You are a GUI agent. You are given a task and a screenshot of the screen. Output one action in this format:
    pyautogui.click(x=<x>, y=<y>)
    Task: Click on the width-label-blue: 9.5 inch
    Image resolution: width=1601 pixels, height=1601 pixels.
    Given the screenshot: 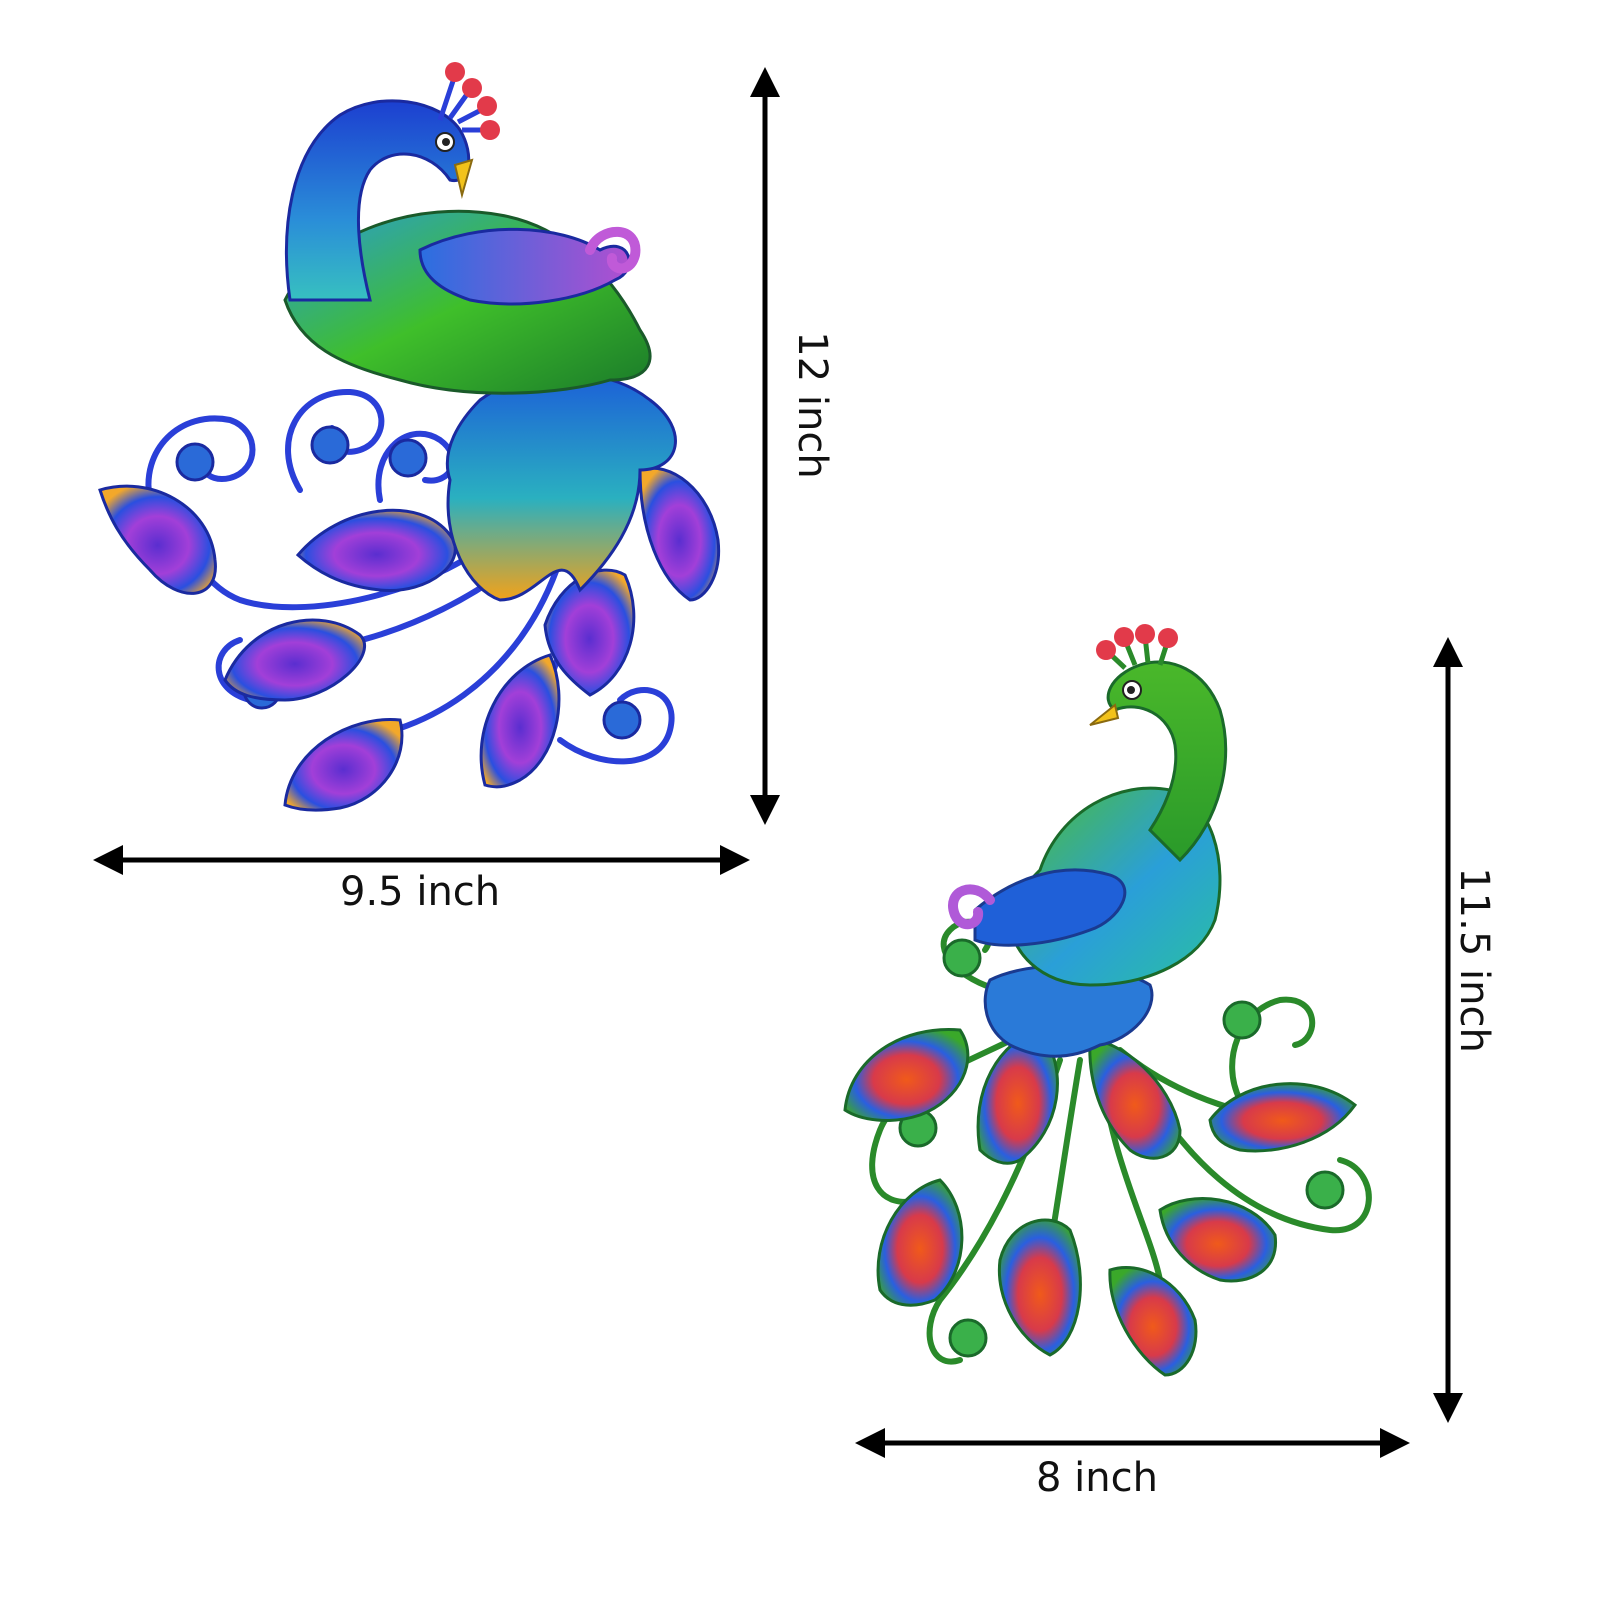 What is the action you would take?
    pyautogui.click(x=420, y=892)
    